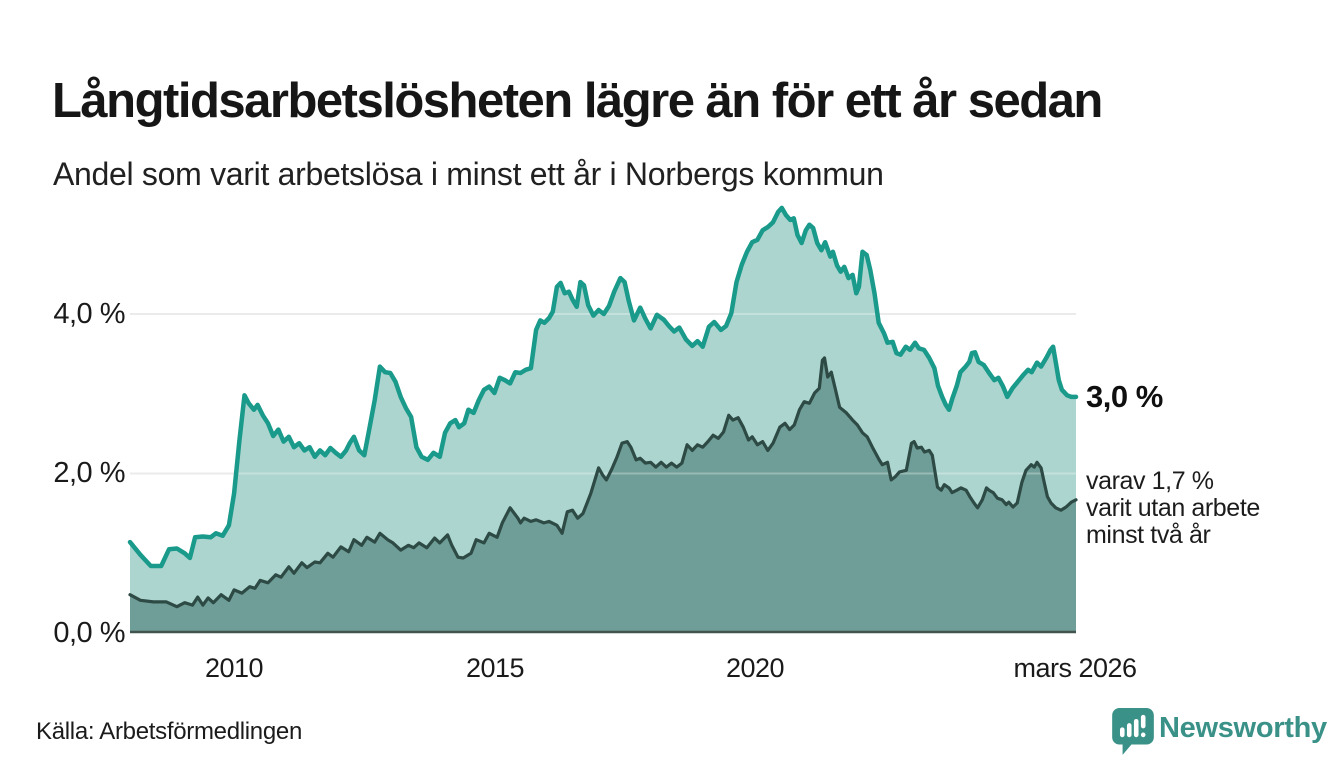 The height and width of the screenshot is (780, 1340). Describe the element at coordinates (169, 731) in the screenshot. I see `source-credit: Källa: Arbetsförmedlingen` at that location.